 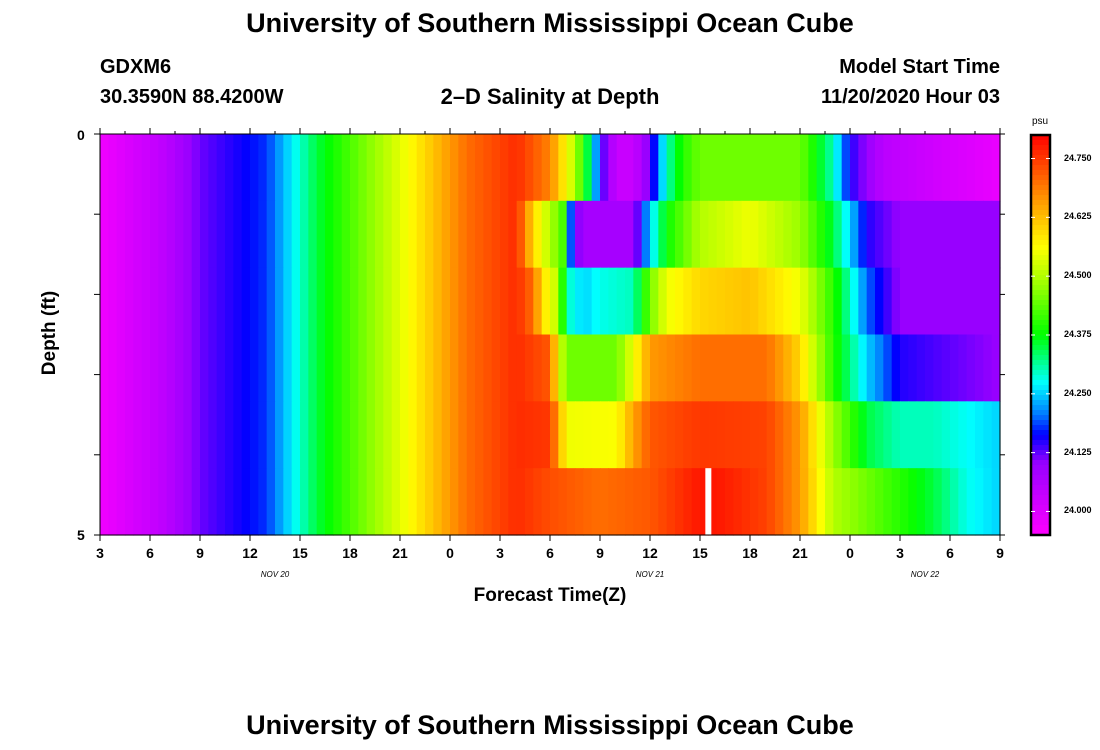 I want to click on colorbar-tick-label: 24.625, so click(x=1078, y=216).